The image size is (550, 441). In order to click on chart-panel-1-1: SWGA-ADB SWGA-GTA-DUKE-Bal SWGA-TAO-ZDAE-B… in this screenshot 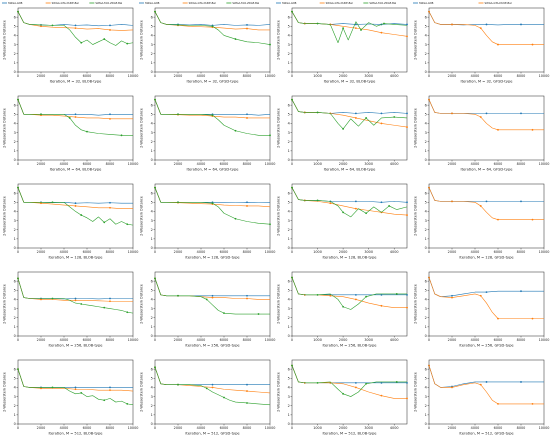, I will do `click(70, 42)`.